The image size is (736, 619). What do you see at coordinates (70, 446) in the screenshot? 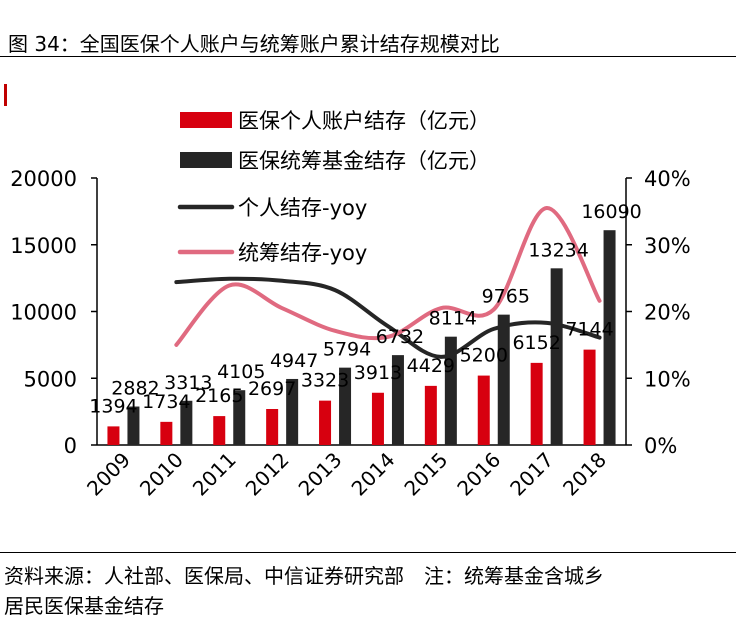
I see `left-tick-label: 0` at bounding box center [70, 446].